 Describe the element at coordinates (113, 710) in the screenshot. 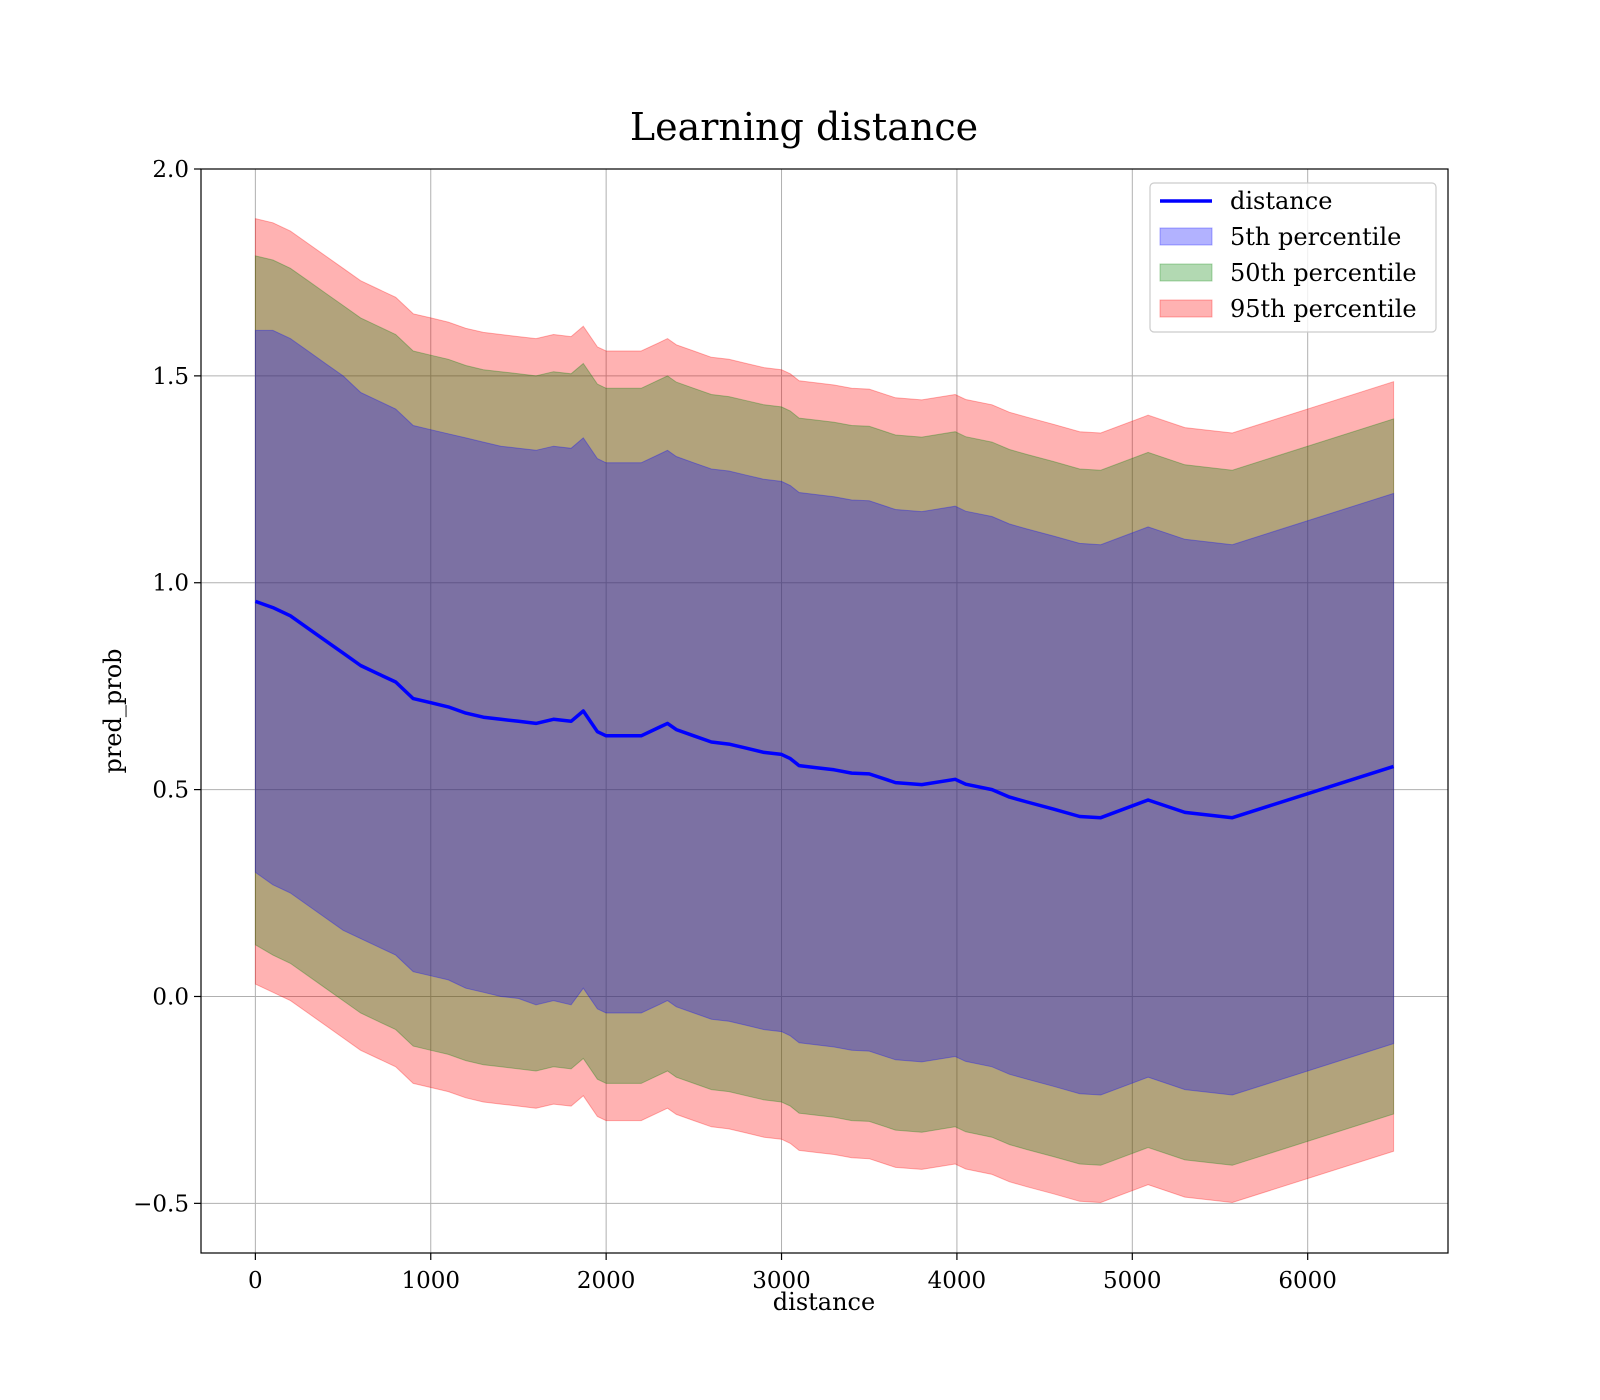

I see `y-axis-label: pred_prob` at that location.